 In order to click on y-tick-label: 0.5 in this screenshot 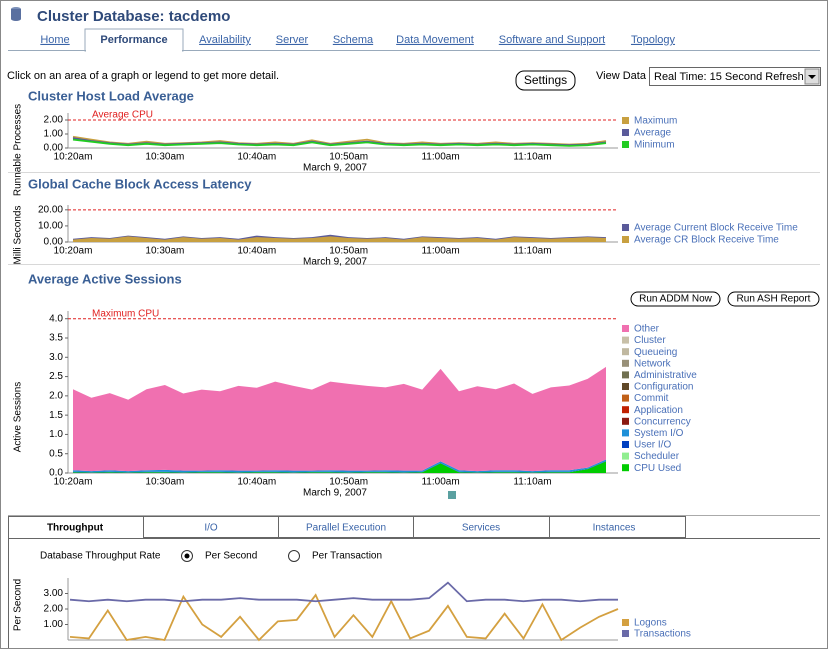, I will do `click(56, 453)`.